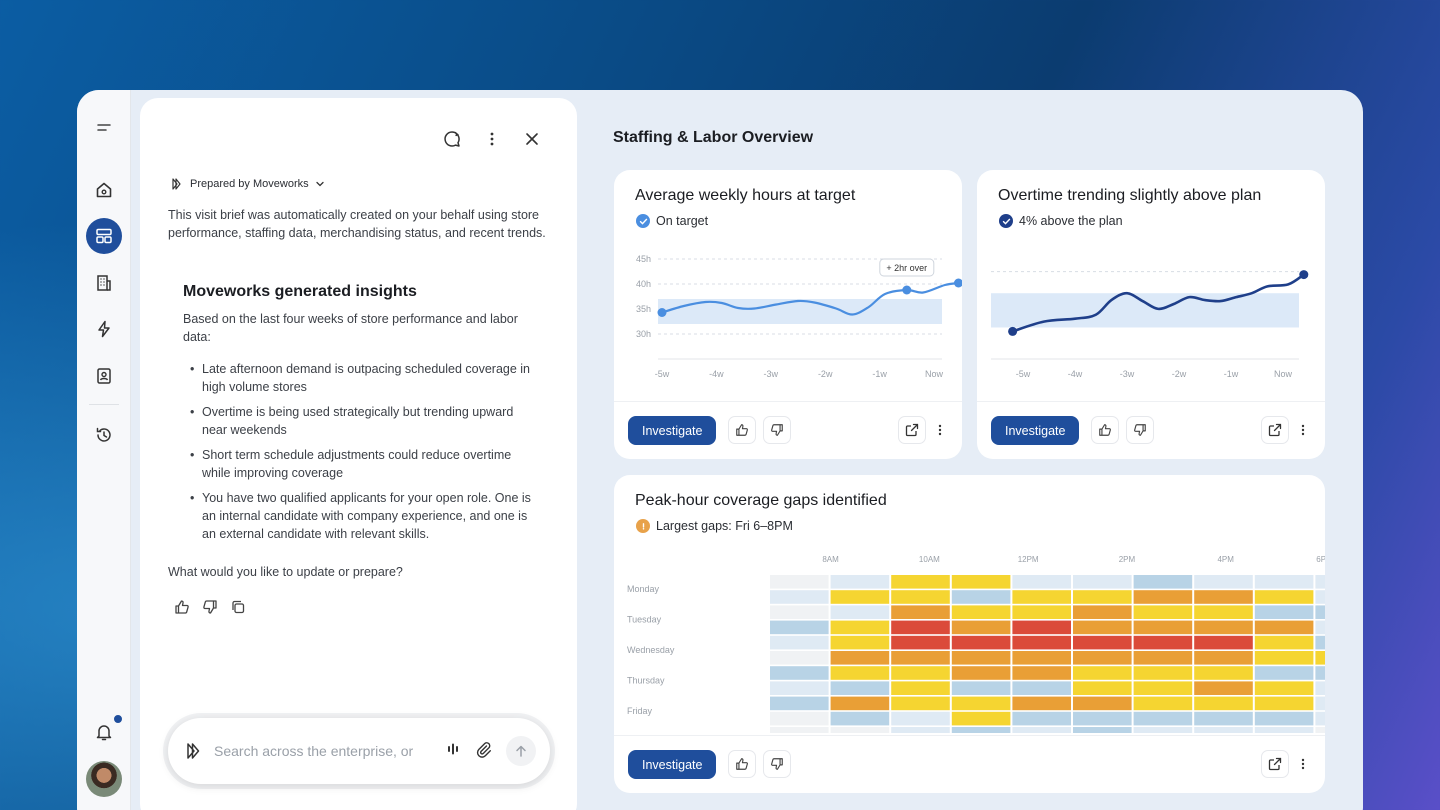 This screenshot has width=1440, height=810. Describe the element at coordinates (934, 374) in the screenshot. I see `x-tick-label: Now` at that location.